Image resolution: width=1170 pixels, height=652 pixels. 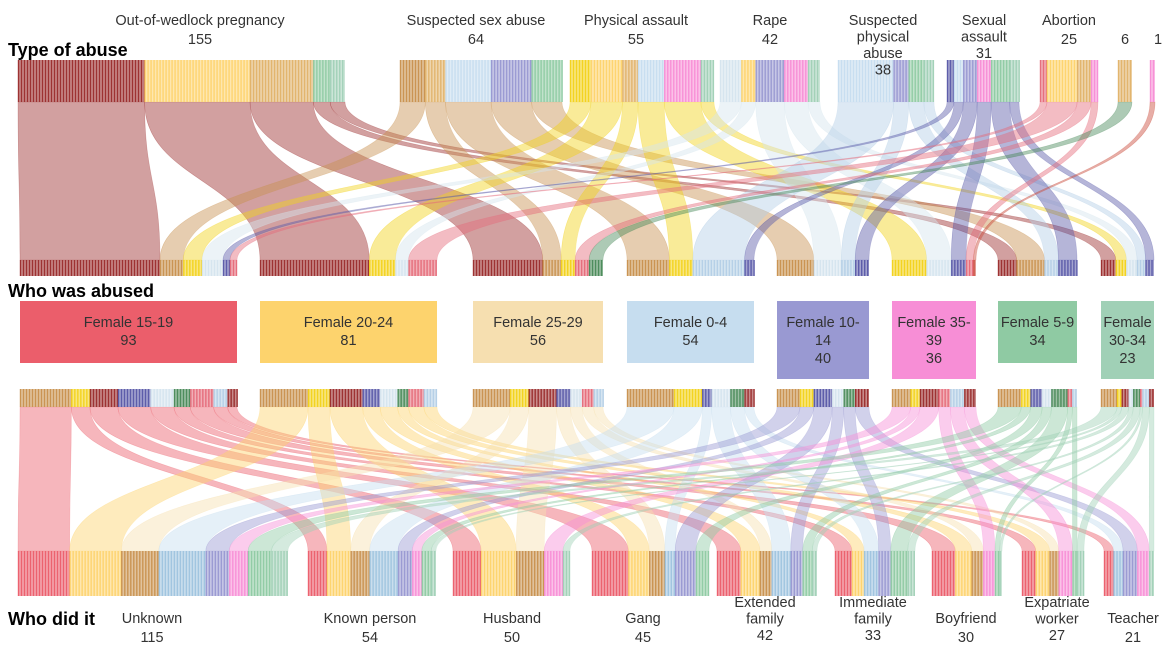 I want to click on type-label: Abortion 25, so click(x=1069, y=30).